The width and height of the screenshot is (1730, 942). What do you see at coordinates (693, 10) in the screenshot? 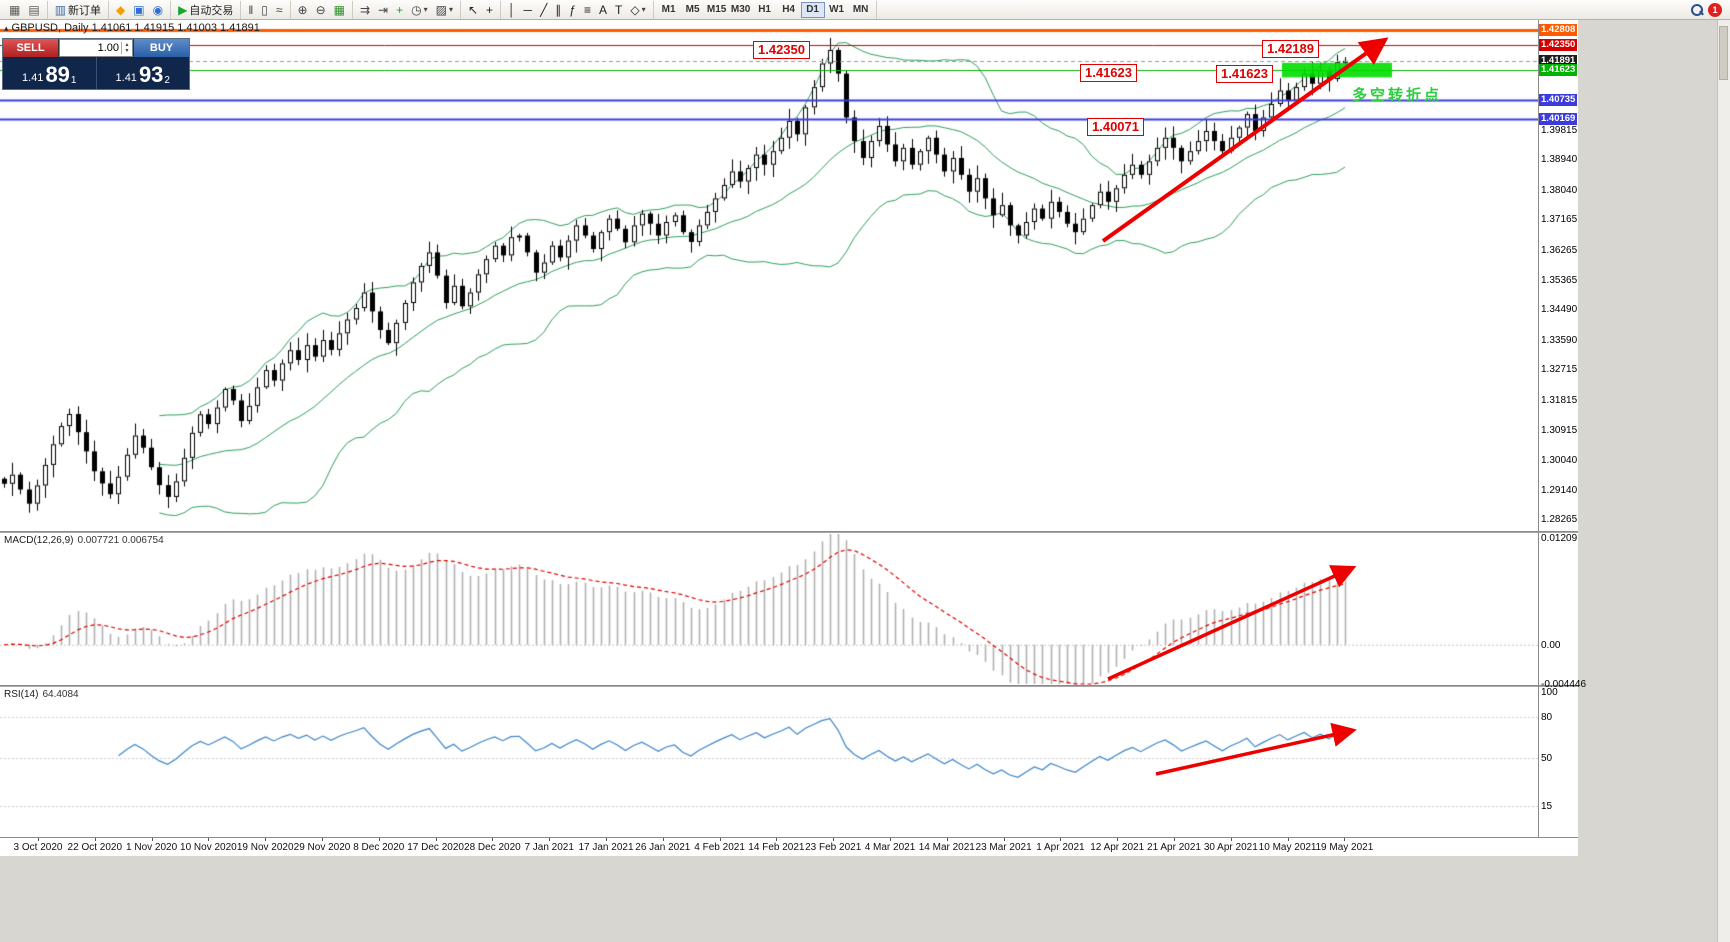
I see `timeframe-m5: M5` at bounding box center [693, 10].